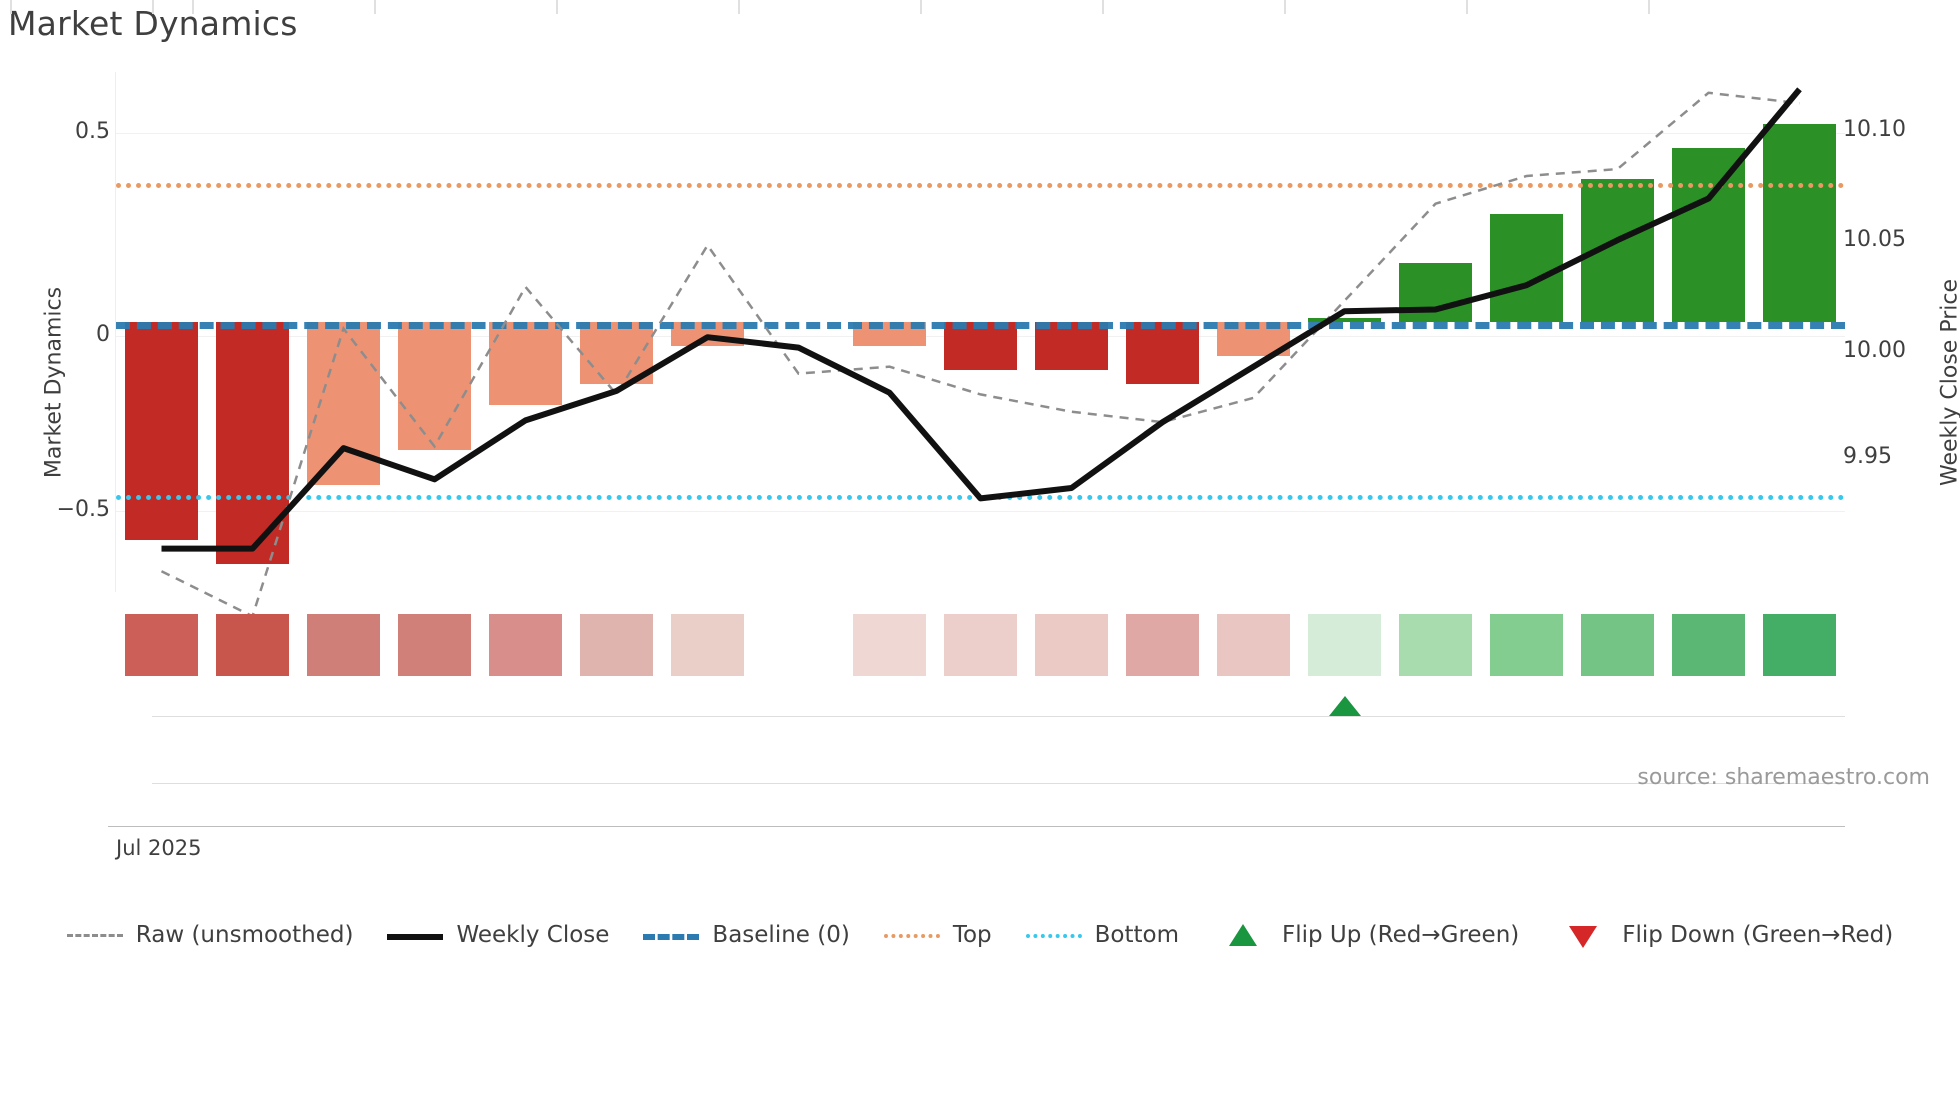 Image resolution: width=1960 pixels, height=1102 pixels. What do you see at coordinates (115, 332) in the screenshot?
I see `plot-left-spine` at bounding box center [115, 332].